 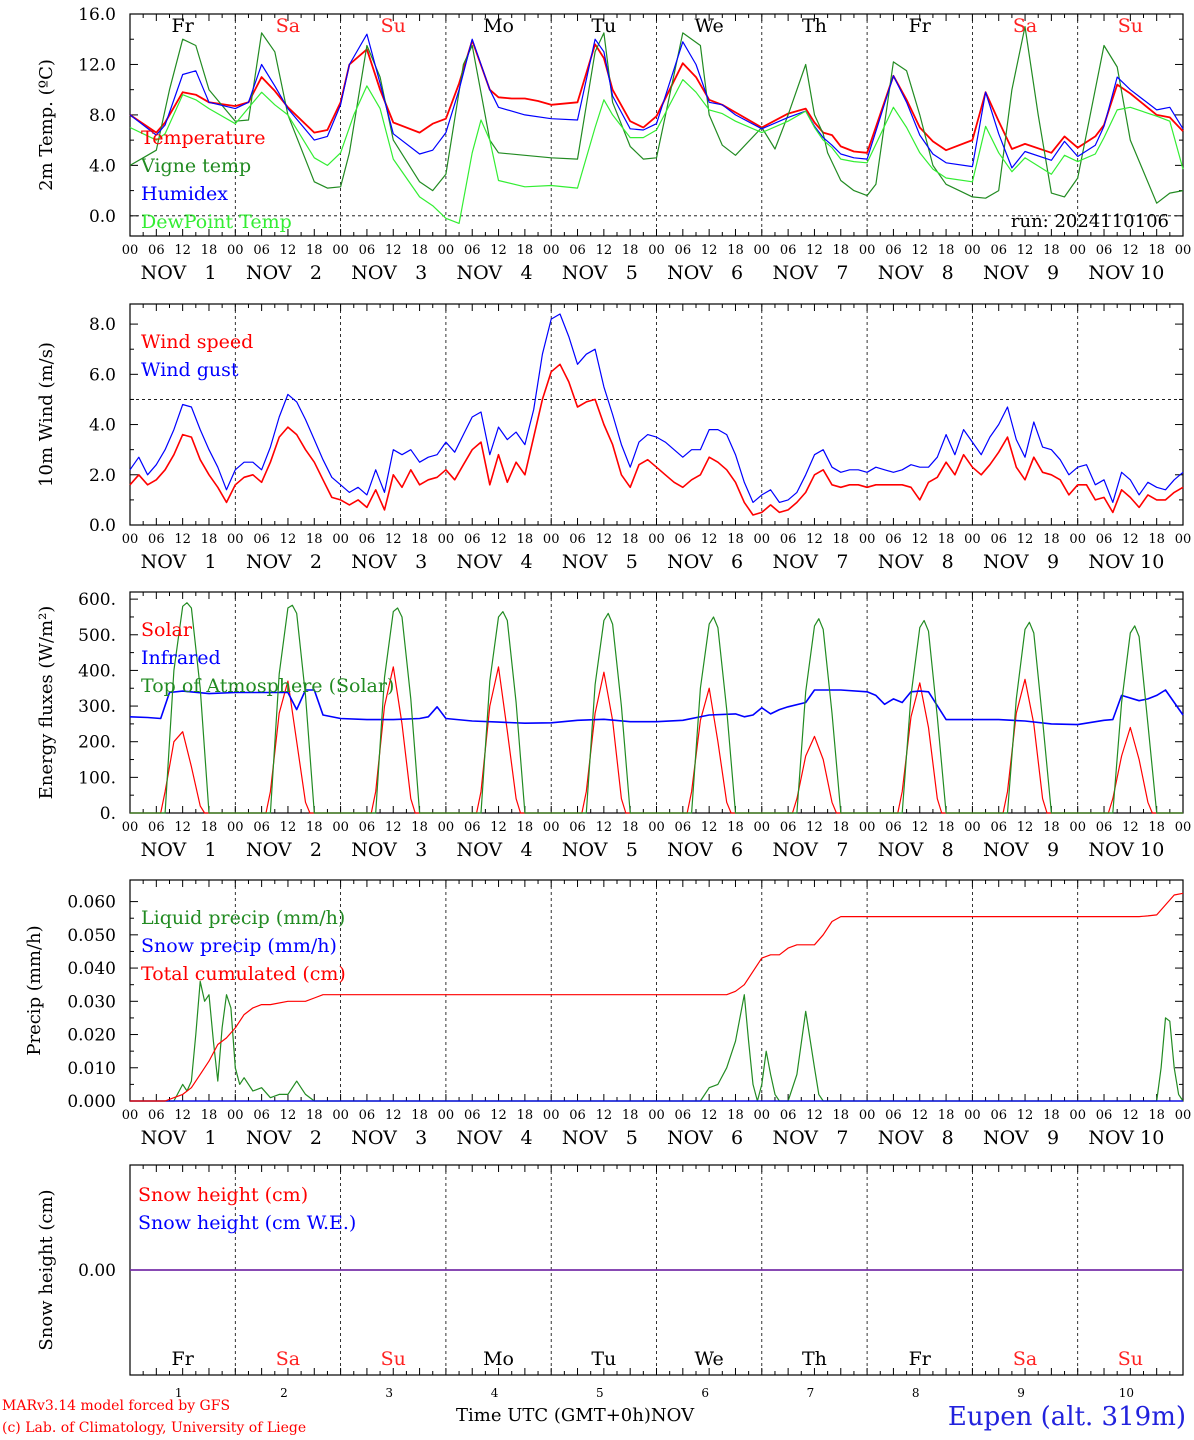 I want to click on panel-5-day-number: 9, so click(x=1021, y=1393).